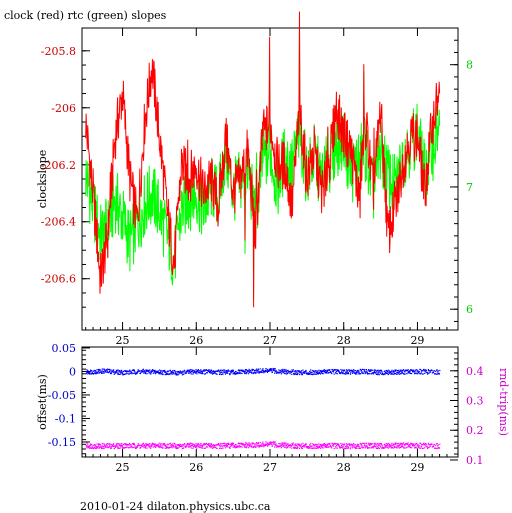  What do you see at coordinates (65, 418) in the screenshot?
I see `bottom-left-ytick-label: -0.1` at bounding box center [65, 418].